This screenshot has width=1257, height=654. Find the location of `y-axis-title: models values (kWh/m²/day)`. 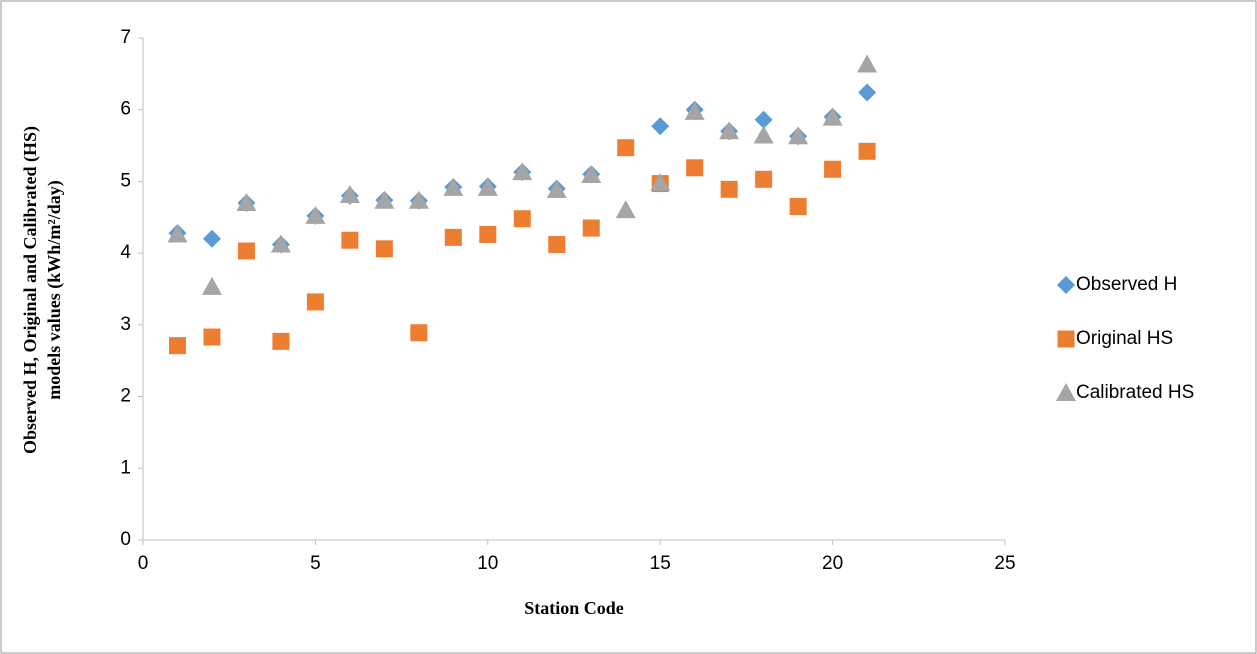

y-axis-title: models values (kWh/m²/day) is located at coordinates (54, 289).